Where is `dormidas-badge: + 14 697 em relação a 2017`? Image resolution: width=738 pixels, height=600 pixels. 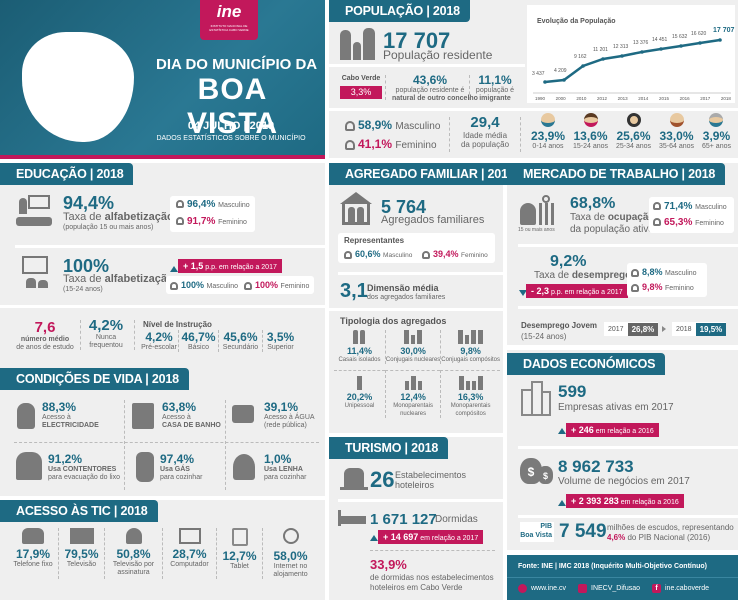
dormidas-badge: + 14 697 em relação a 2017 is located at coordinates (431, 537).